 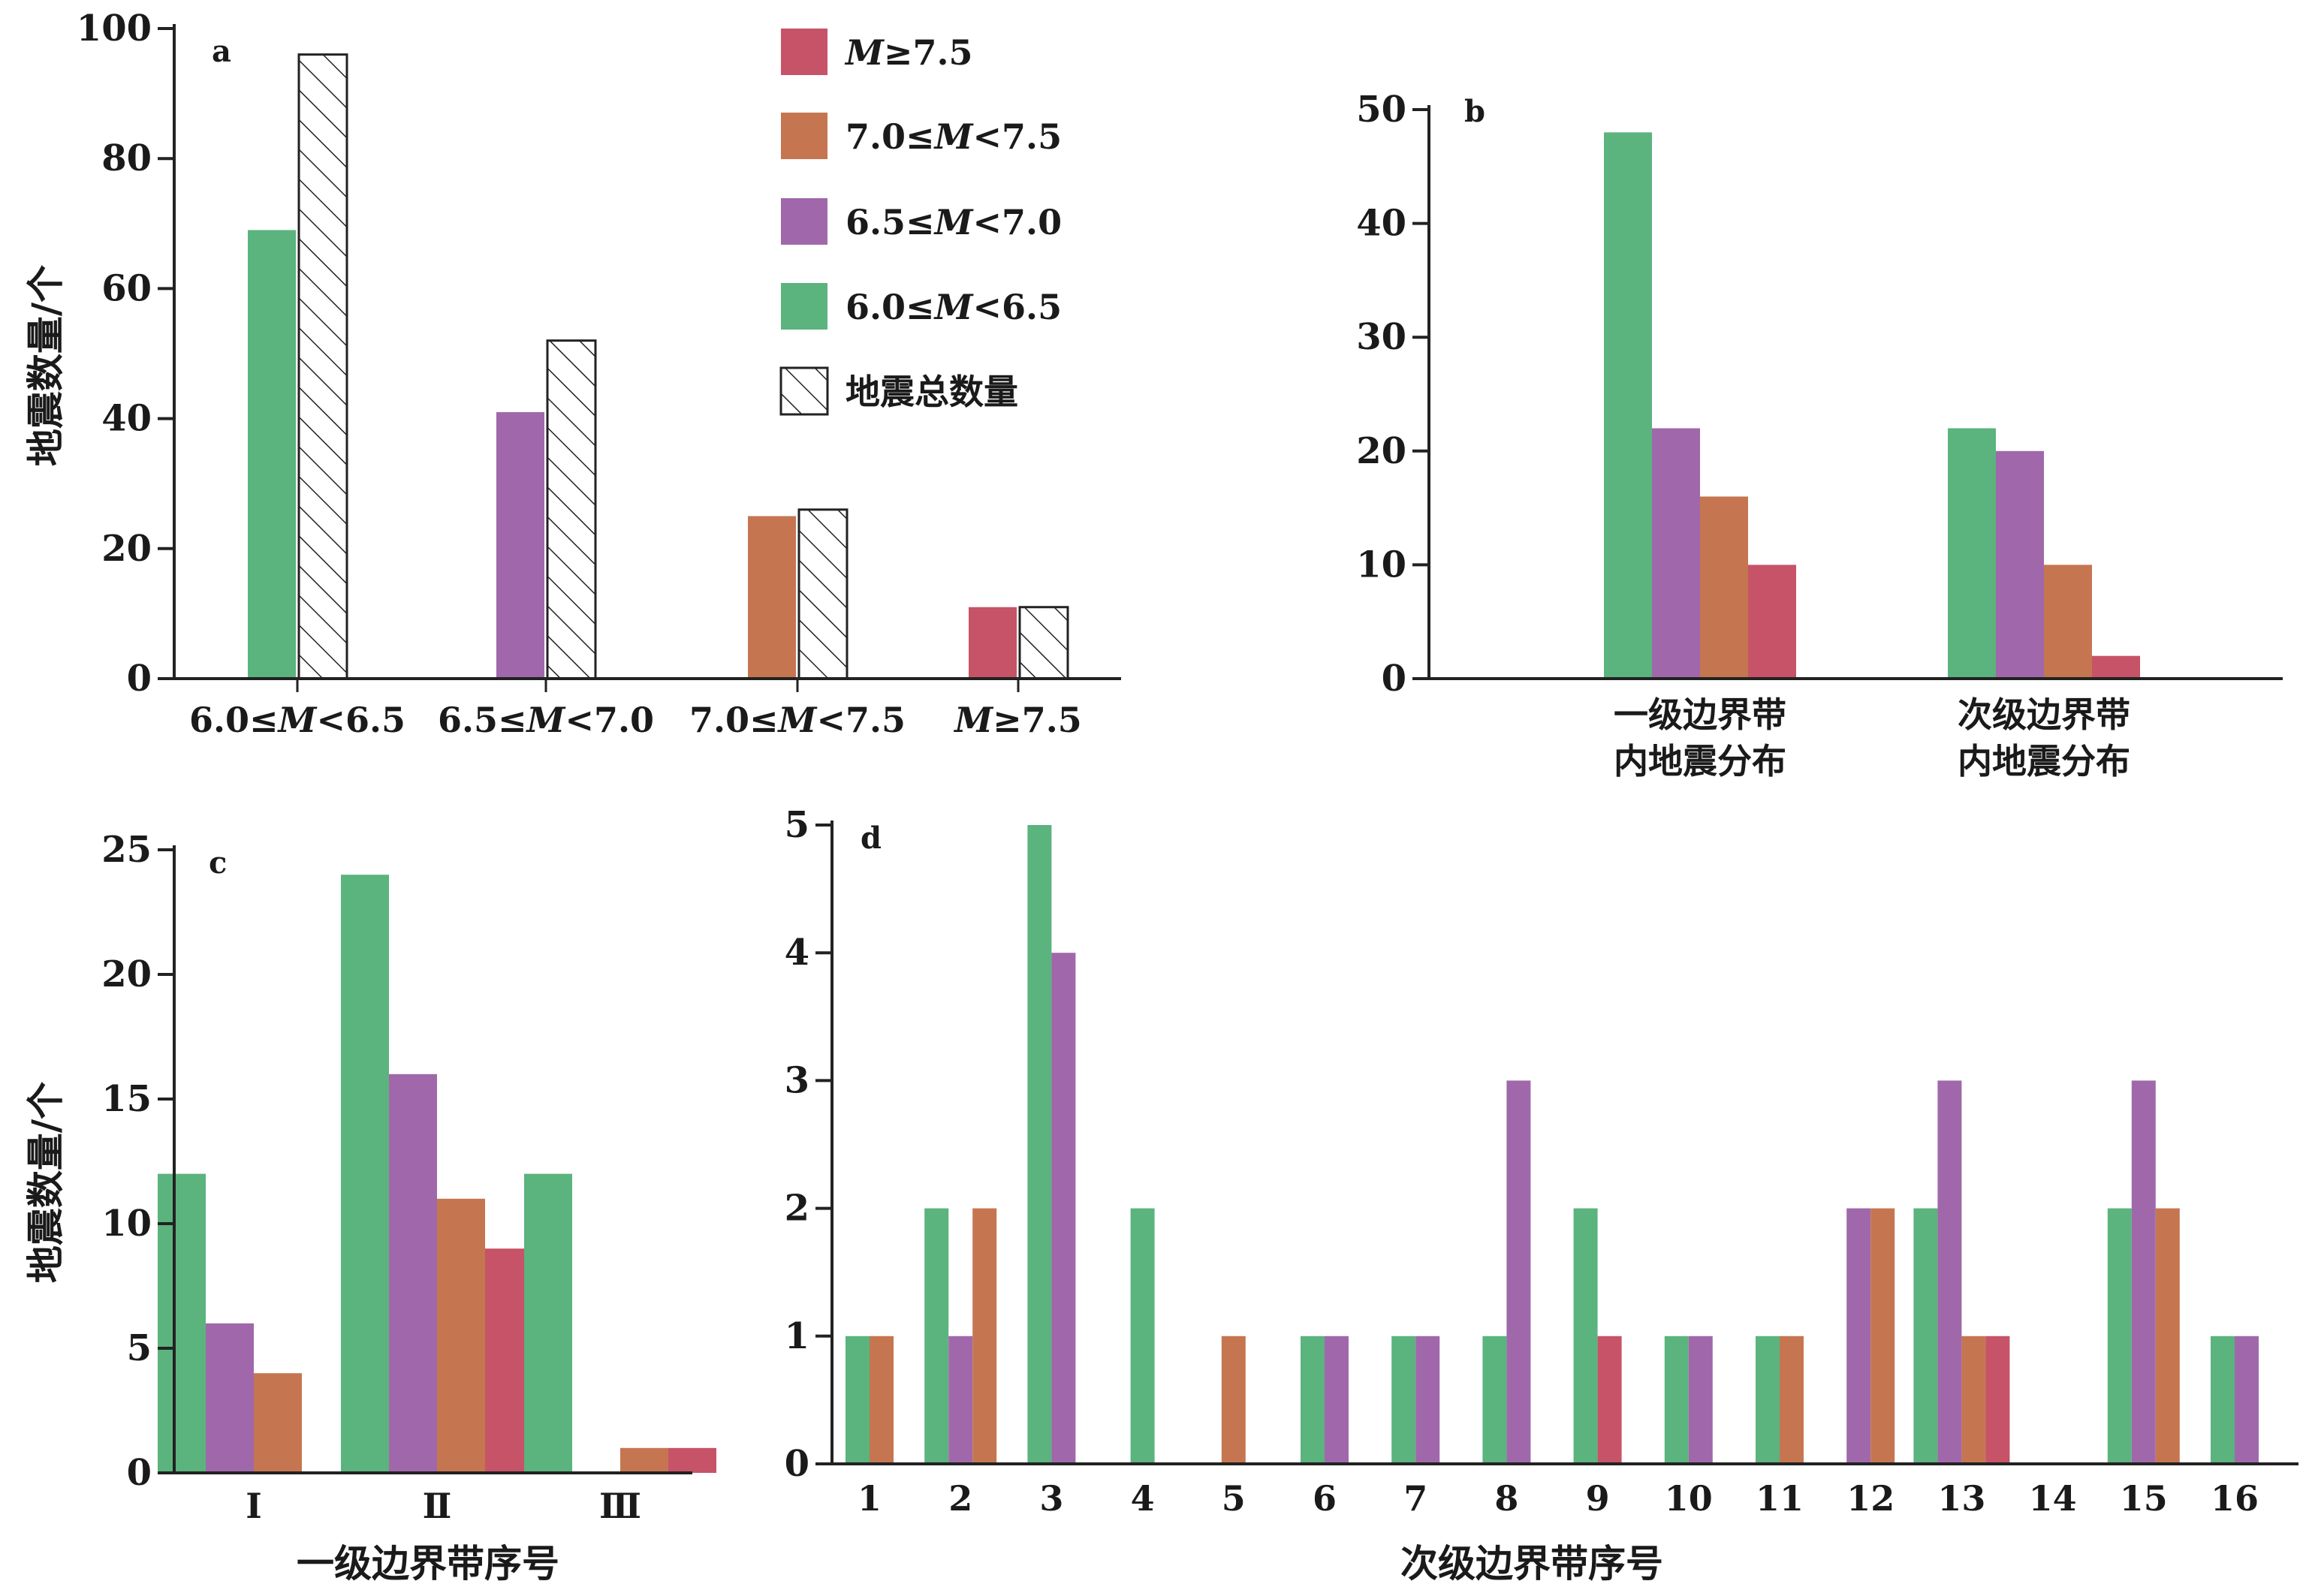 I want to click on b-y-tick-label: 20, so click(x=1381, y=451).